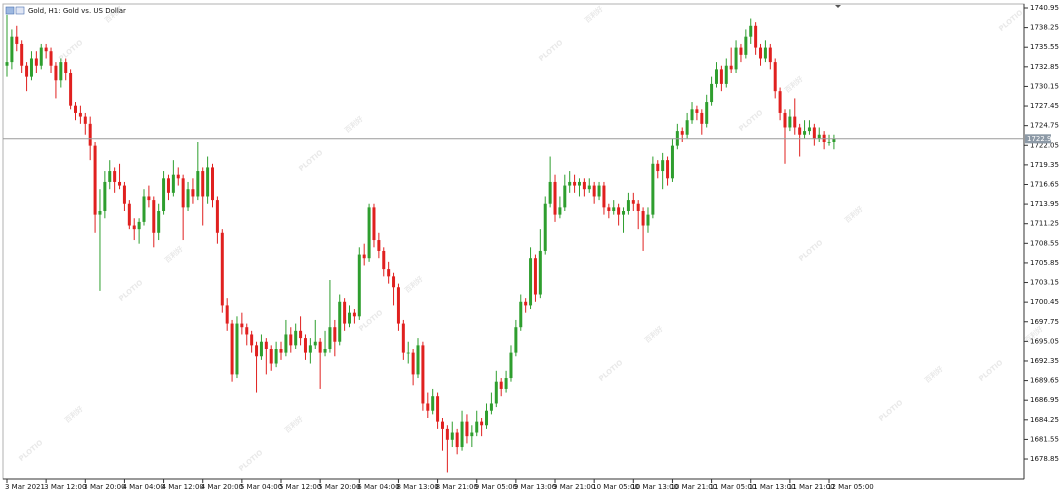  What do you see at coordinates (1044, 8) in the screenshot?
I see `y-tick-label: 1740.95` at bounding box center [1044, 8].